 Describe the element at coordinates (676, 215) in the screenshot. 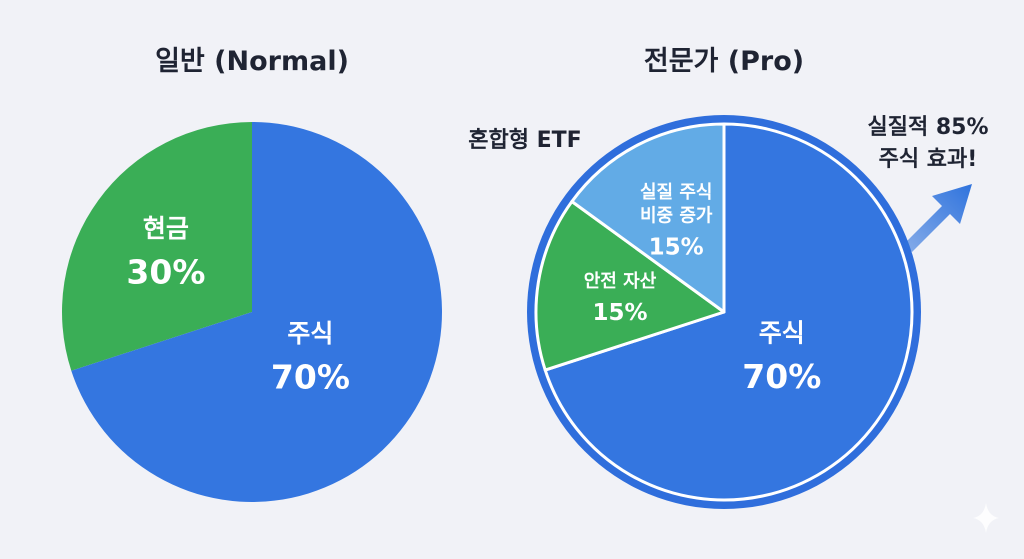

I see `slice-label: 비중 증가` at that location.